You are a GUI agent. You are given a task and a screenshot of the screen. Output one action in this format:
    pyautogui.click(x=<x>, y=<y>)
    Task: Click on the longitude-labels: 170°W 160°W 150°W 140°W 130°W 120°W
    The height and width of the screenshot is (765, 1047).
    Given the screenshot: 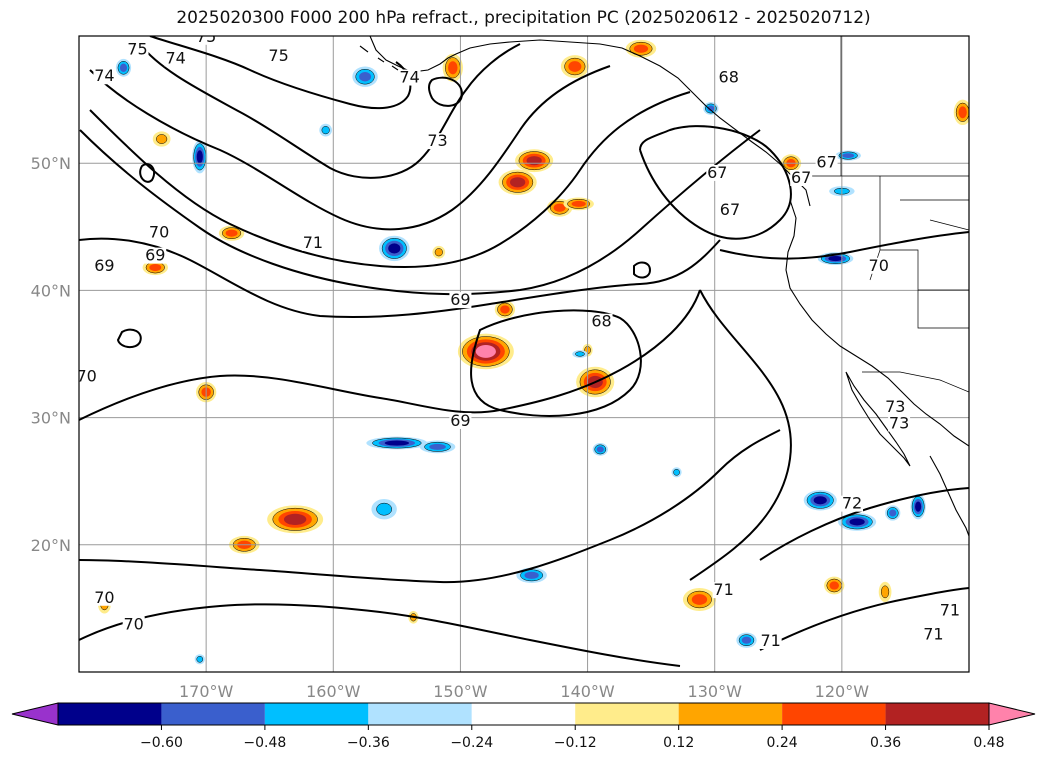 What is the action you would take?
    pyautogui.click(x=524, y=691)
    